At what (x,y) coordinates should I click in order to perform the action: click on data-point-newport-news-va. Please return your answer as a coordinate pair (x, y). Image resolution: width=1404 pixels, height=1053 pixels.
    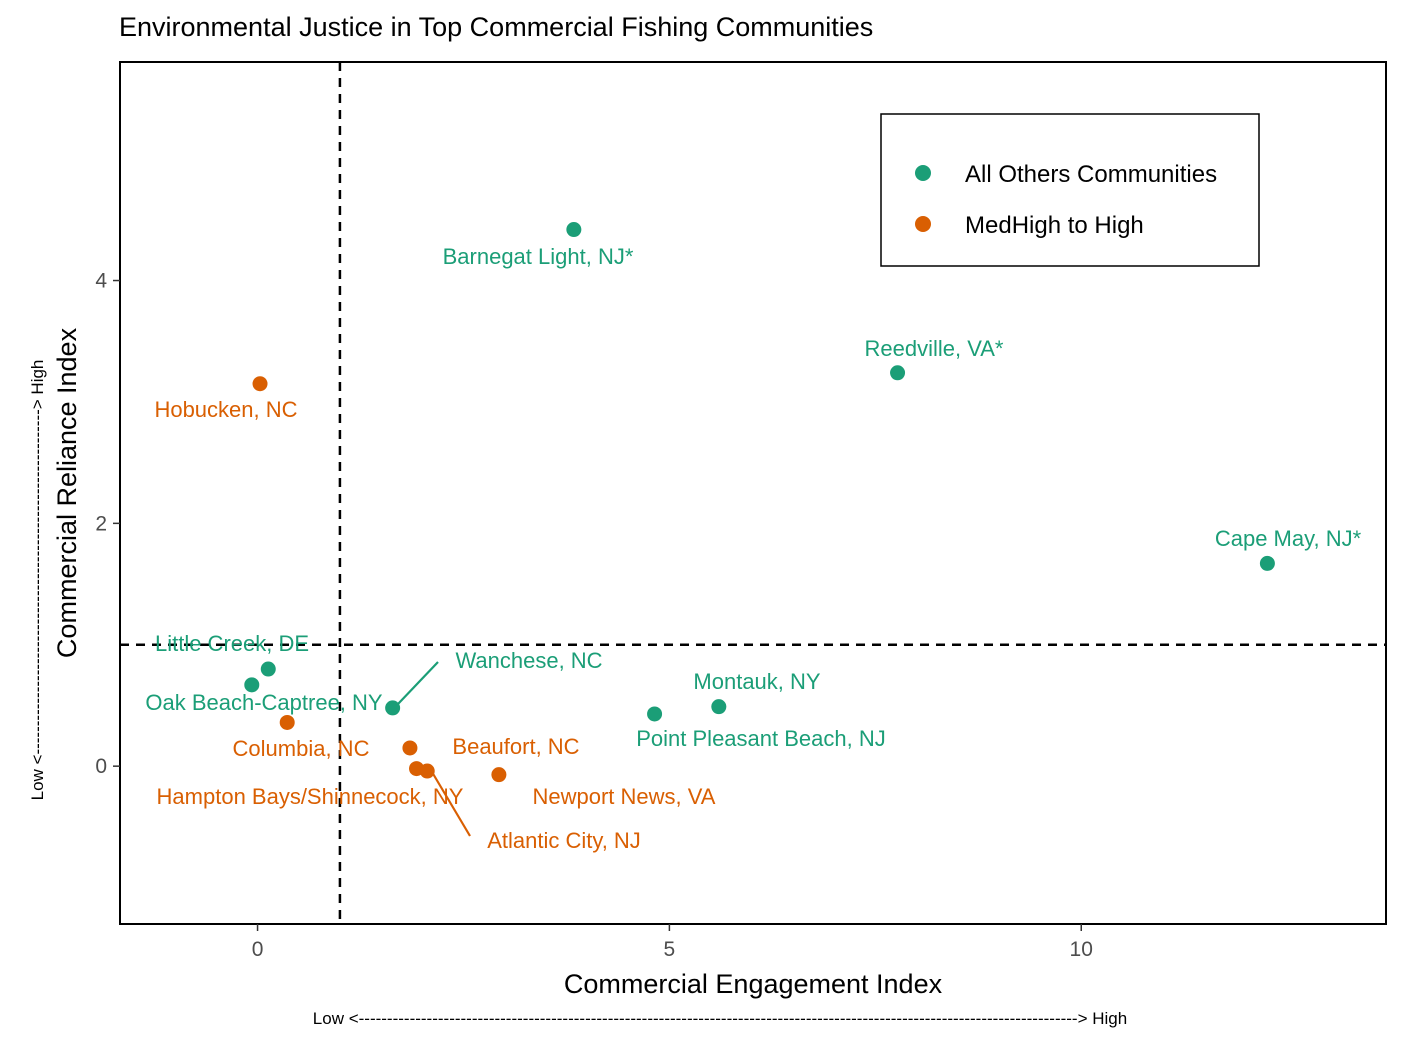
    Looking at the image, I should click on (499, 775).